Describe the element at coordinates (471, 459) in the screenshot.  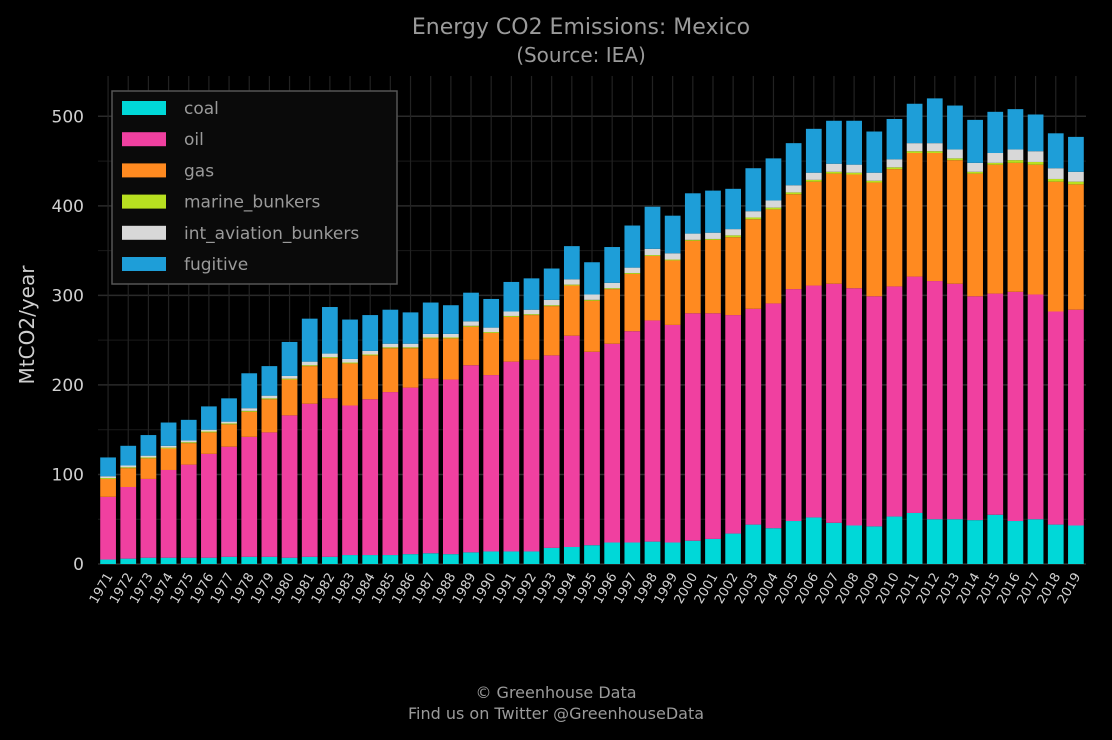
I see `bar-oil-1989` at that location.